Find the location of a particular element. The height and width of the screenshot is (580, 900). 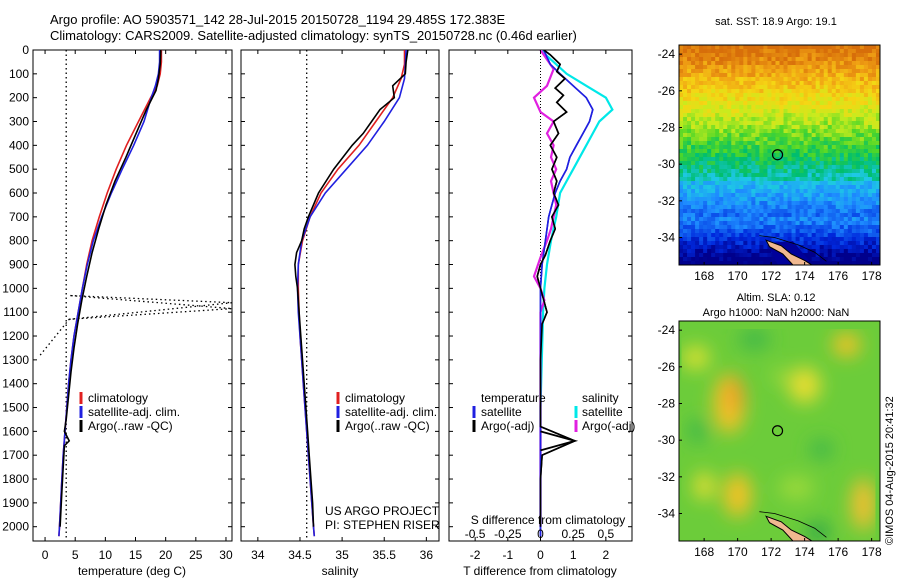

legend-label-s-argo: Argo(-adj) is located at coordinates (608, 426).